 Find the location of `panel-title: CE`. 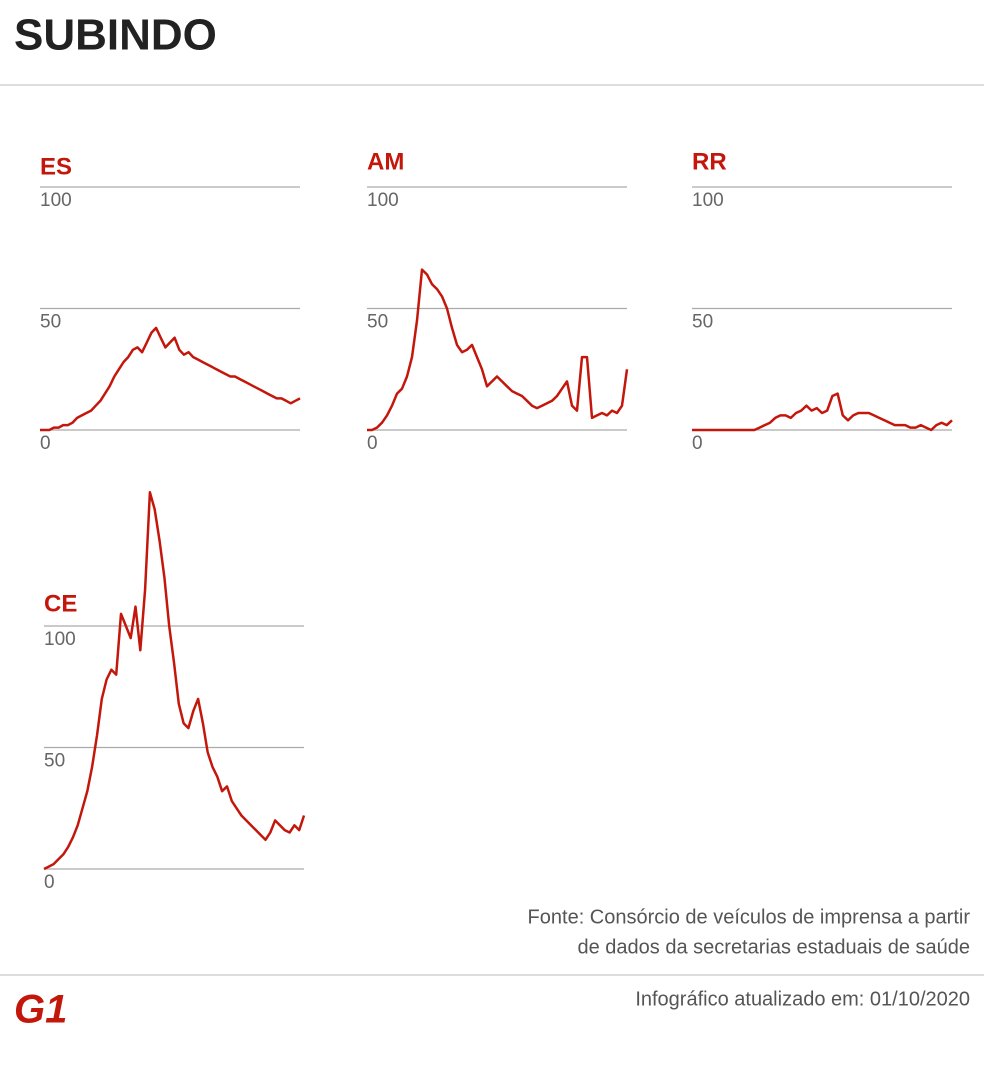

panel-title: CE is located at coordinates (60, 603).